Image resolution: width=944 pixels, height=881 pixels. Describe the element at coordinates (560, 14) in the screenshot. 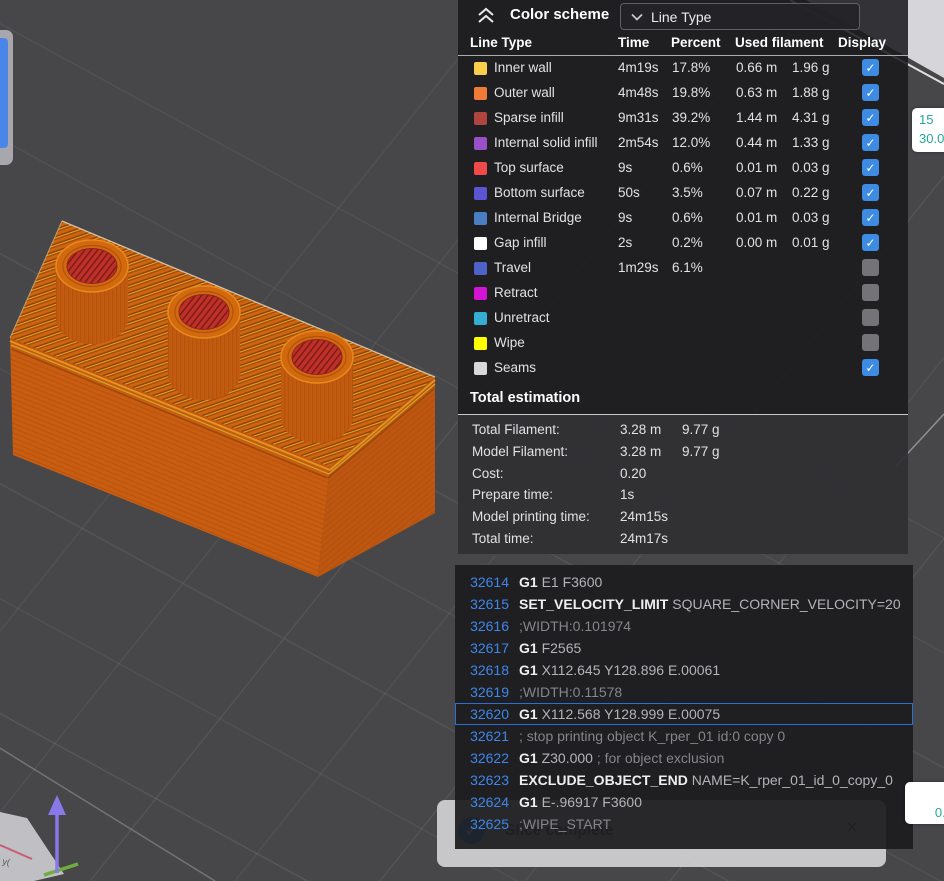

I see `panel-title: Color scheme` at that location.